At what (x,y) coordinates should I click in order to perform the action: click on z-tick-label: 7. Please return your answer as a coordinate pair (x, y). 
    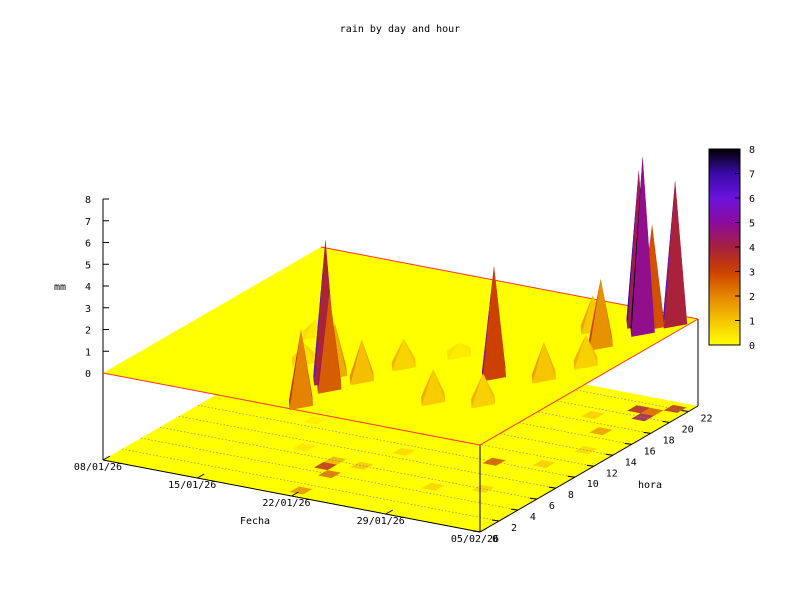
    Looking at the image, I should click on (88, 222).